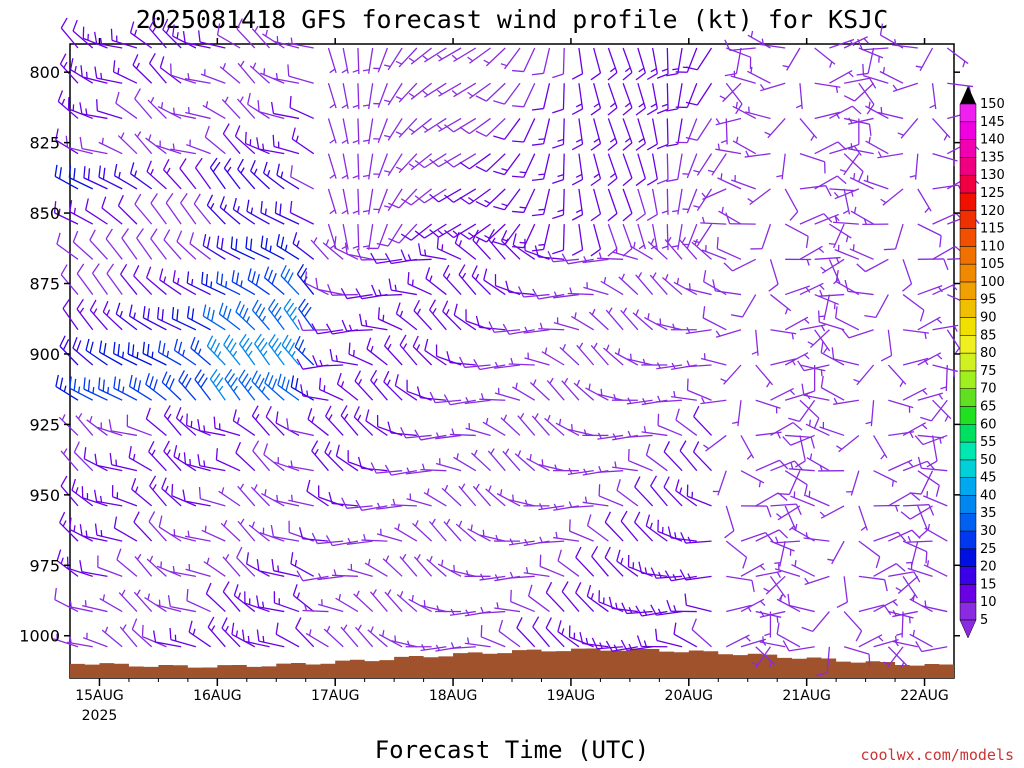 The image size is (1024, 768). I want to click on colorbar-label: 70, so click(988, 389).